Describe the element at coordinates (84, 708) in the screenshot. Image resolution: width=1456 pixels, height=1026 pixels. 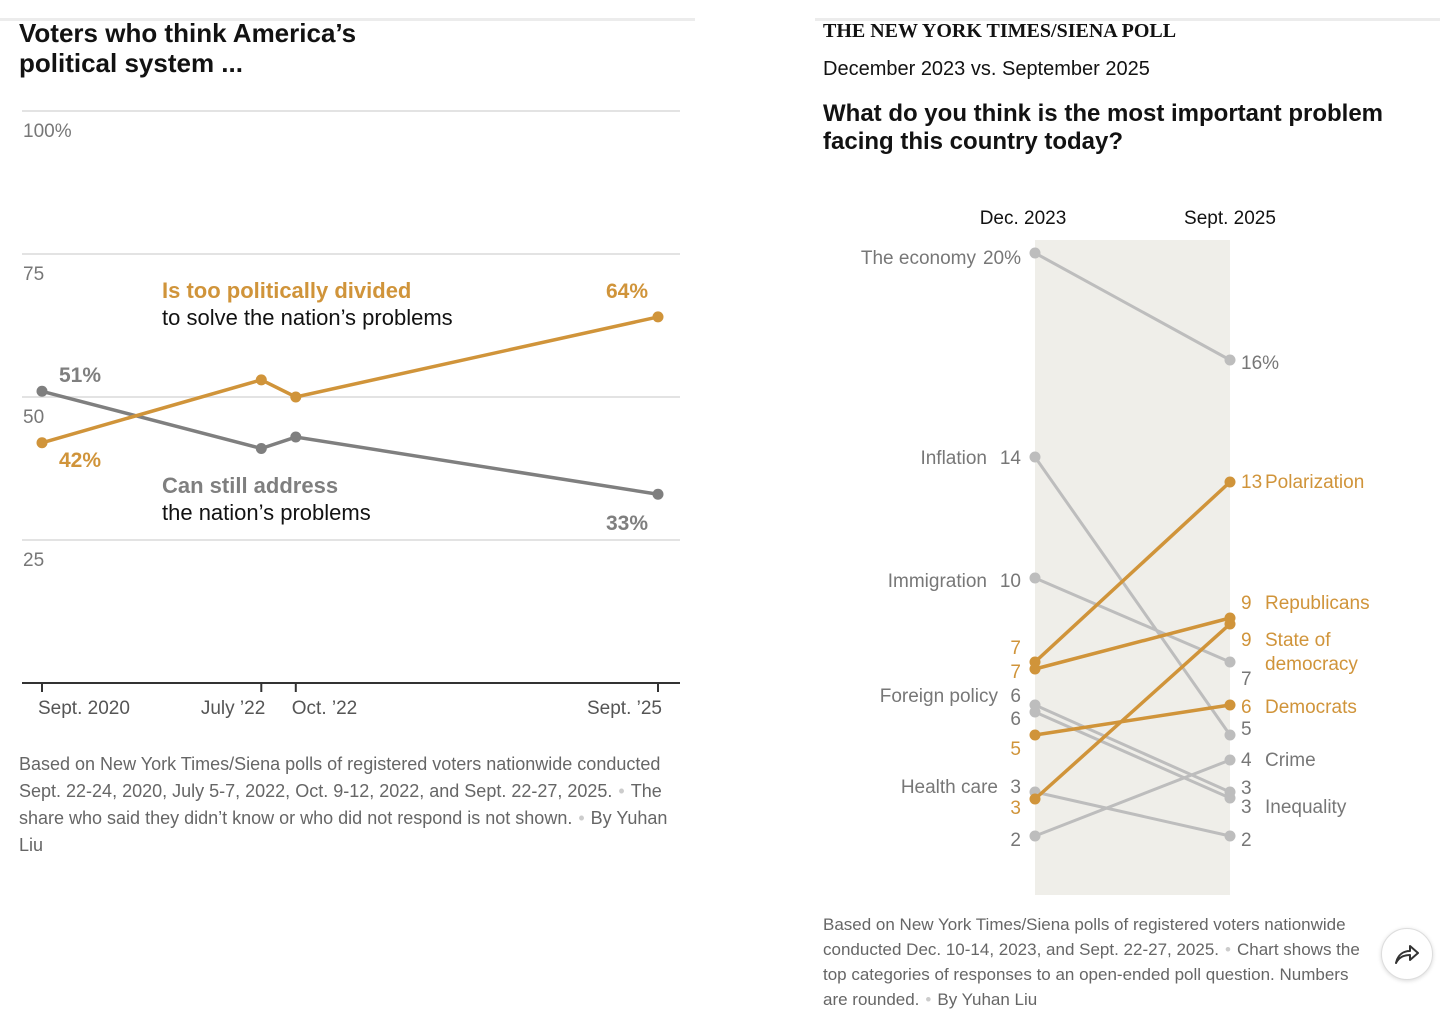
I see `x-tick-label: Sept. 2020` at that location.